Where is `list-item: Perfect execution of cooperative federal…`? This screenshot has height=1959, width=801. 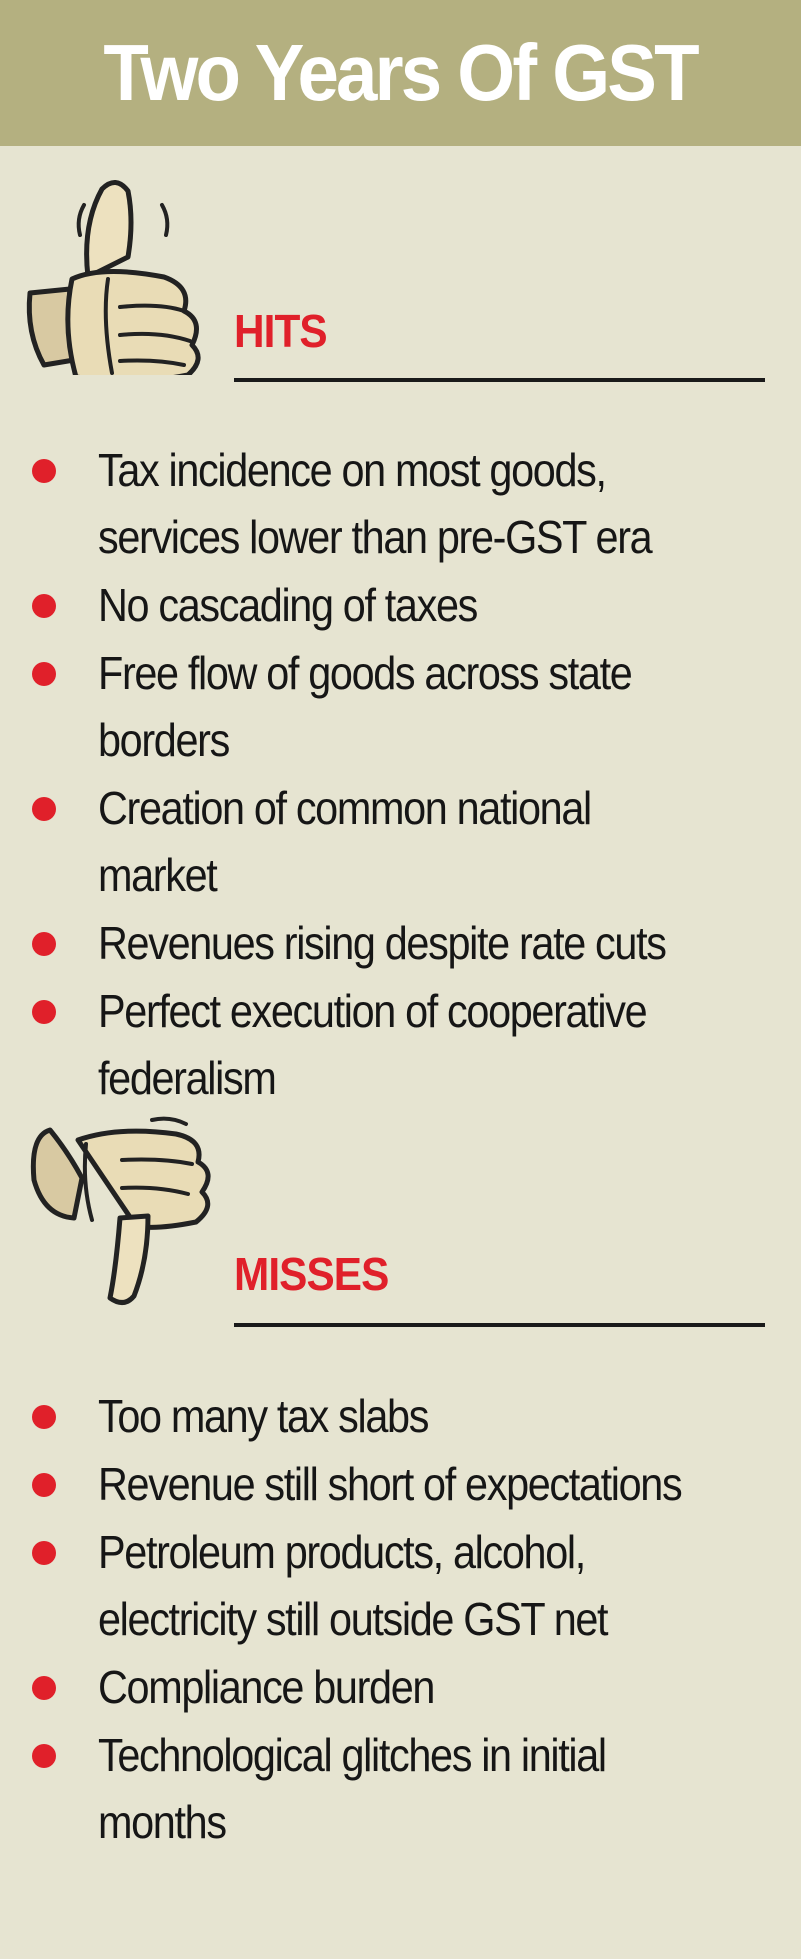 list-item: Perfect execution of cooperative federal… is located at coordinates (400, 1045).